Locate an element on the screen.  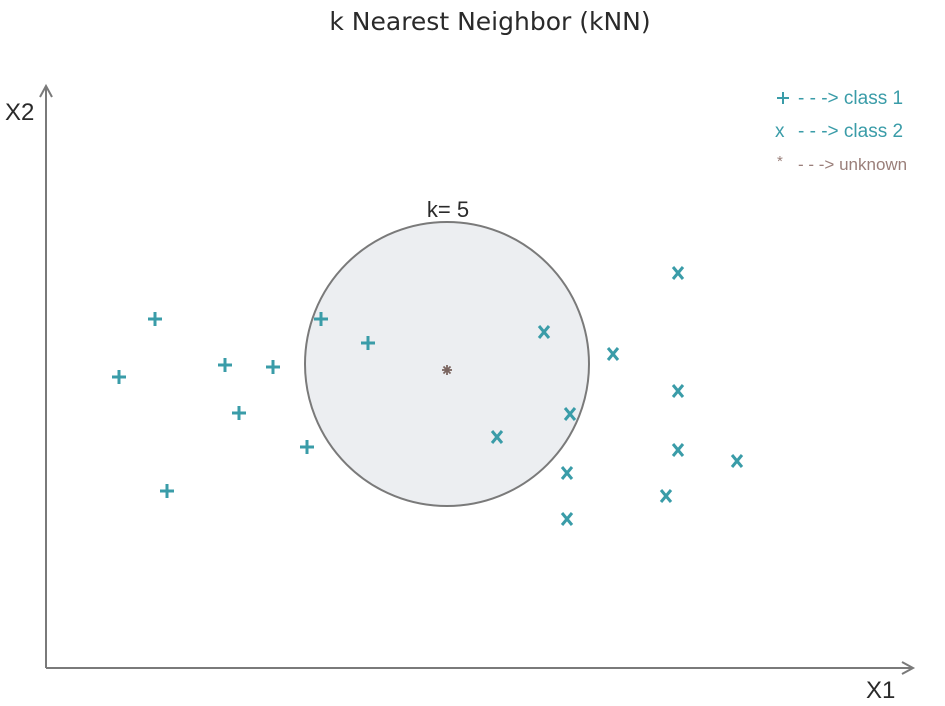
legend-item-class2: x - - -> class 2 is located at coordinates (839, 131).